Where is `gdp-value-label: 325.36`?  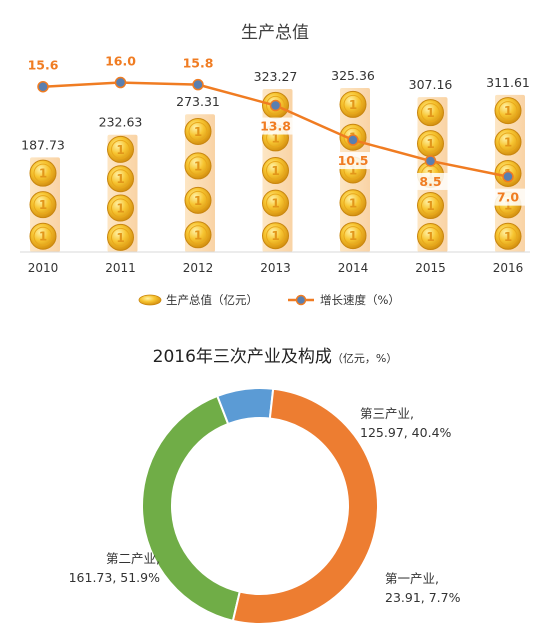 gdp-value-label: 325.36 is located at coordinates (353, 75).